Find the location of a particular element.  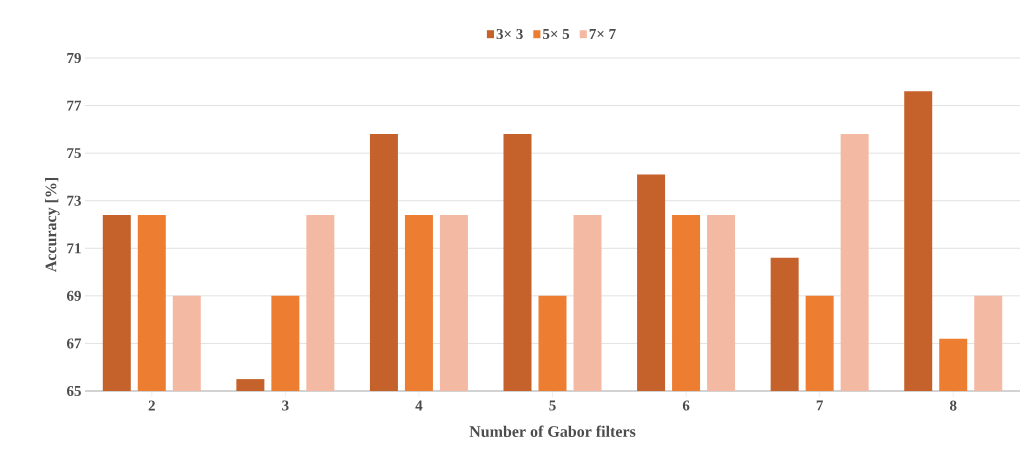

y-tick-label: 73 is located at coordinates (74, 200).